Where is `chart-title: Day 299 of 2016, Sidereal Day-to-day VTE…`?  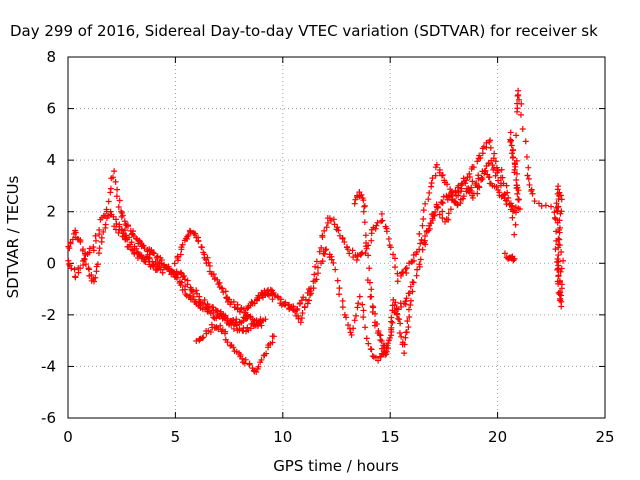 chart-title: Day 299 of 2016, Sidereal Day-to-day VTE… is located at coordinates (304, 31).